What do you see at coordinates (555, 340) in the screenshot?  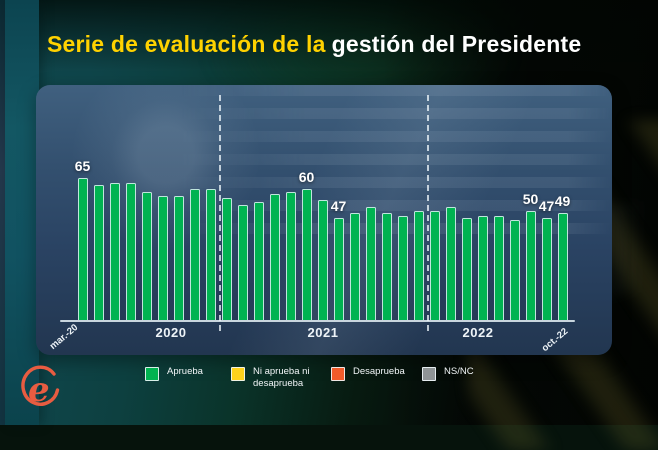 I see `axis-last-label: oct.-22` at bounding box center [555, 340].